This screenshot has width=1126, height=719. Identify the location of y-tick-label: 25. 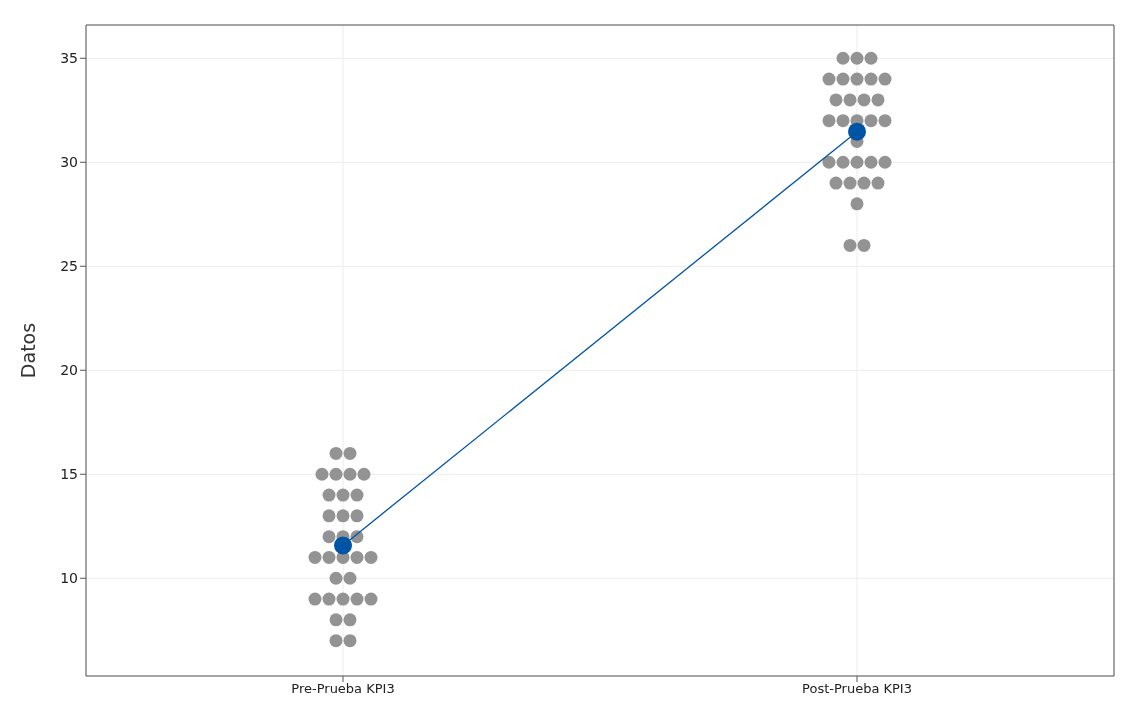
(69, 266).